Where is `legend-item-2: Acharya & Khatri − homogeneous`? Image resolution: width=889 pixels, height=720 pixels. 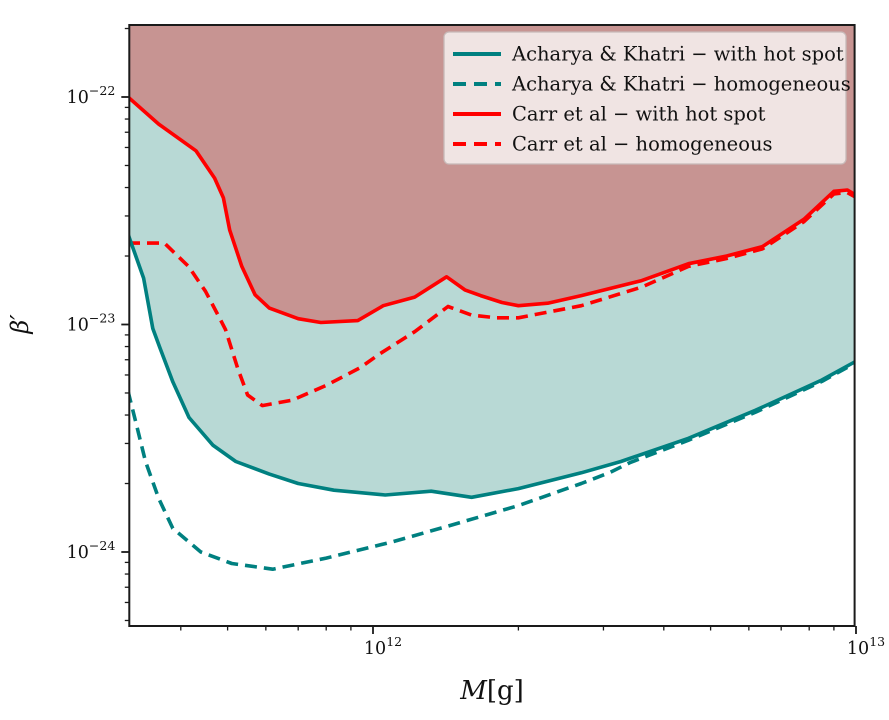
legend-item-2: Acharya & Khatri − homogeneous is located at coordinates (652, 84).